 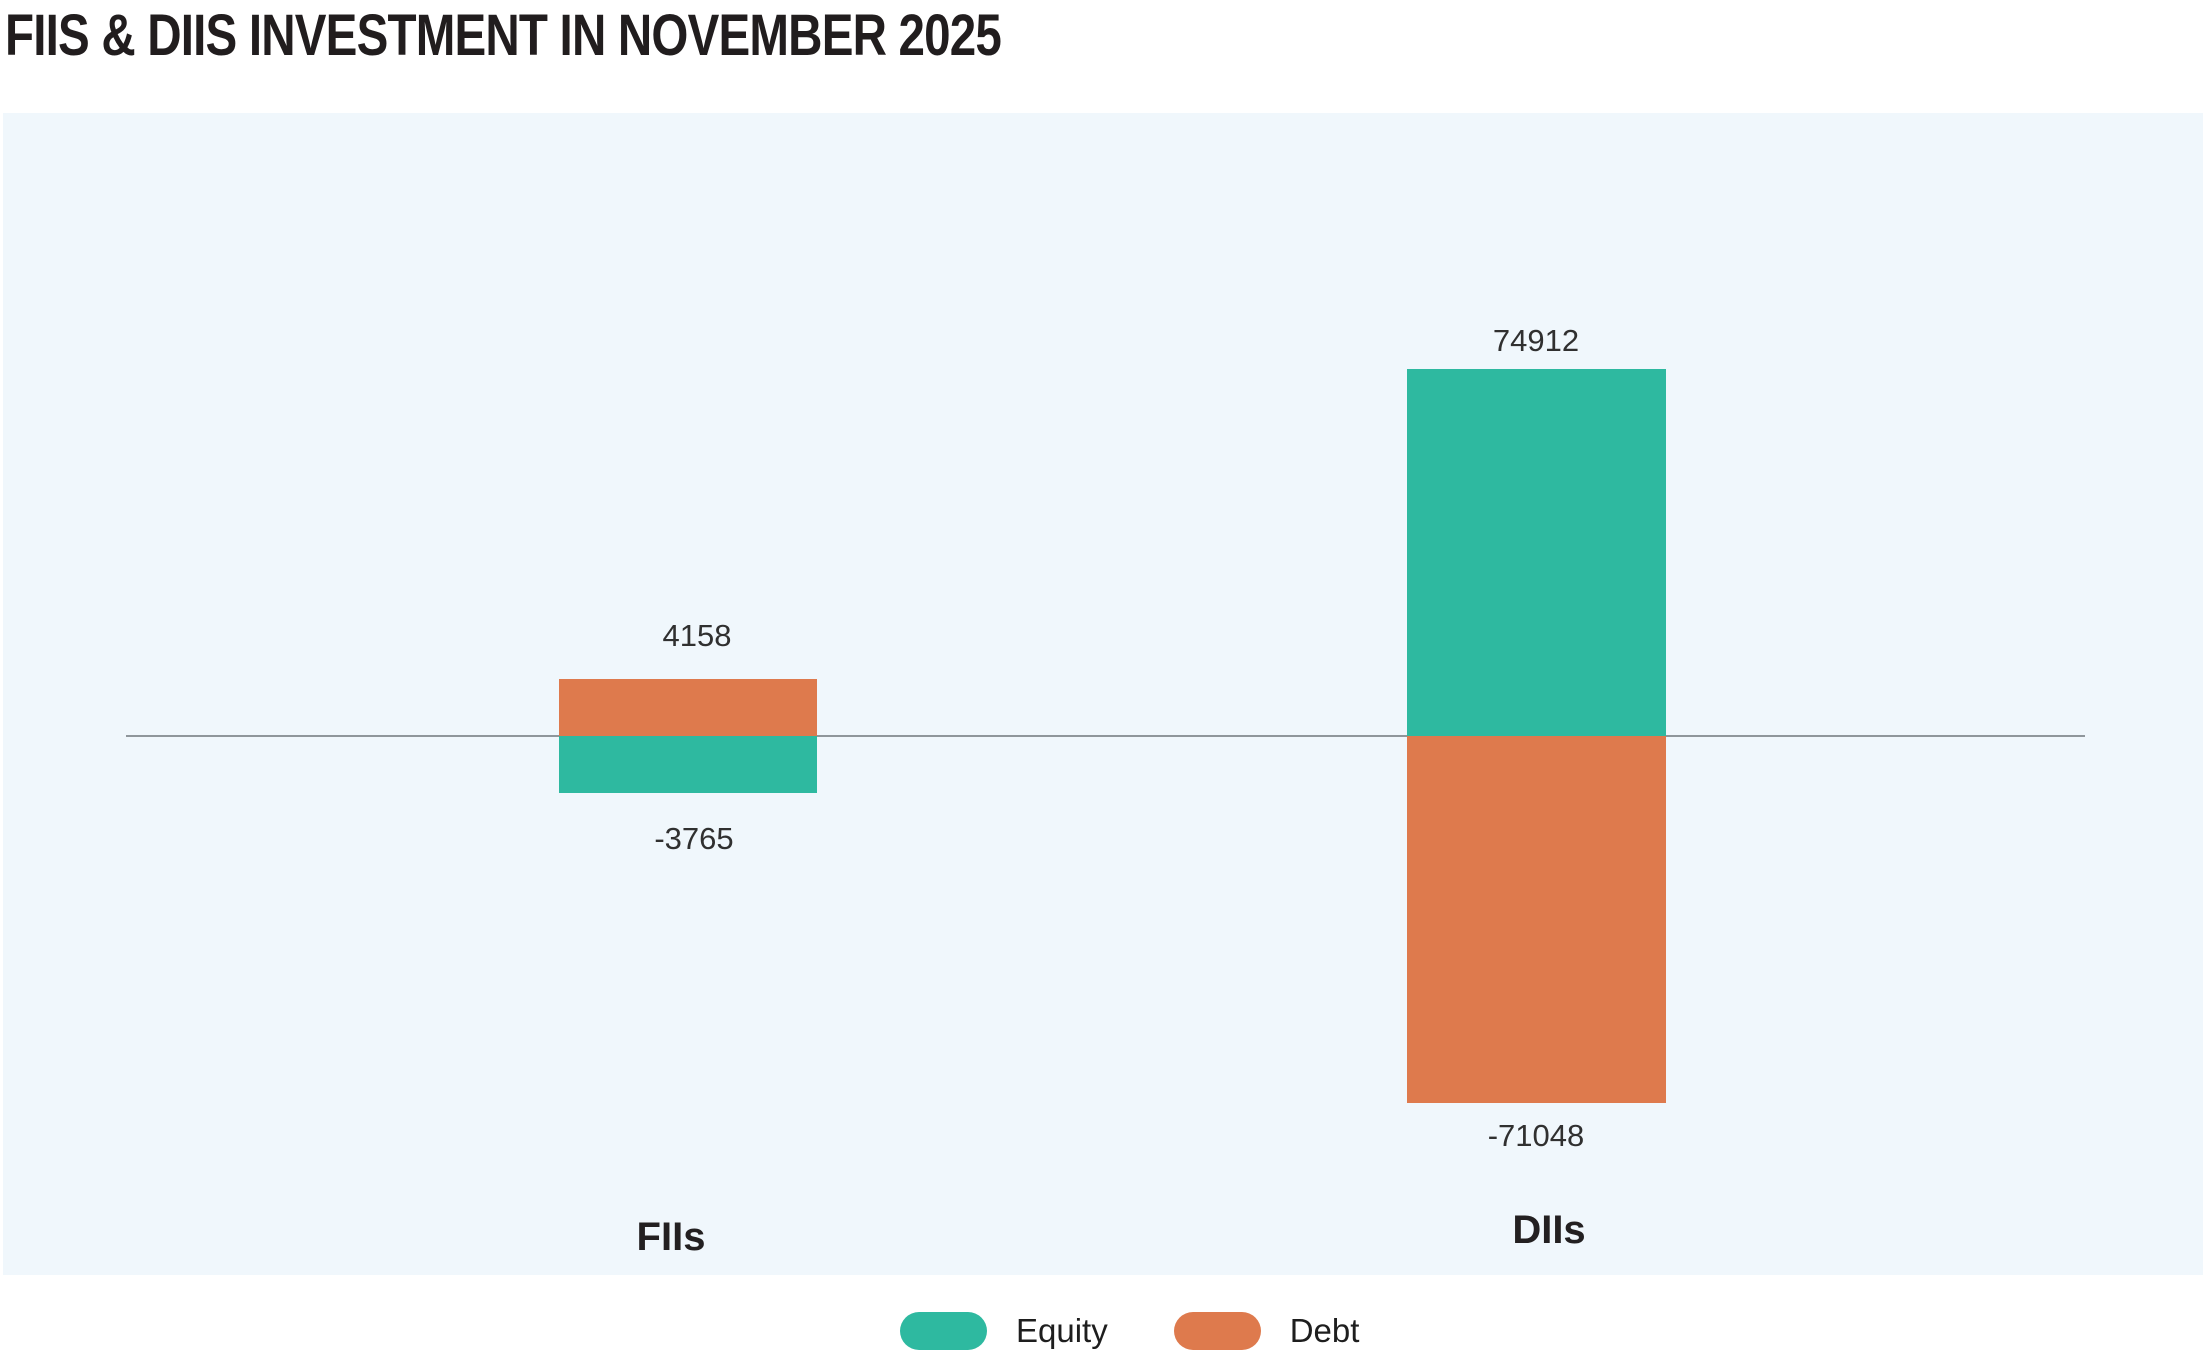 What do you see at coordinates (688, 764) in the screenshot?
I see `bar-fiis-equity` at bounding box center [688, 764].